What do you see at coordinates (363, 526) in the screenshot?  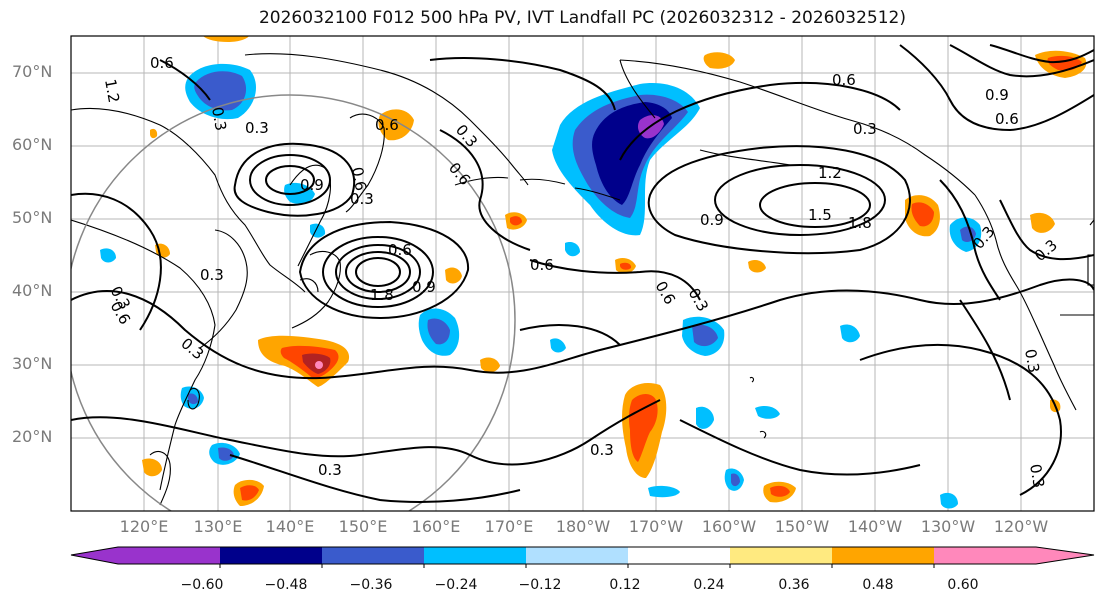 I see `lon-label: 150°E` at bounding box center [363, 526].